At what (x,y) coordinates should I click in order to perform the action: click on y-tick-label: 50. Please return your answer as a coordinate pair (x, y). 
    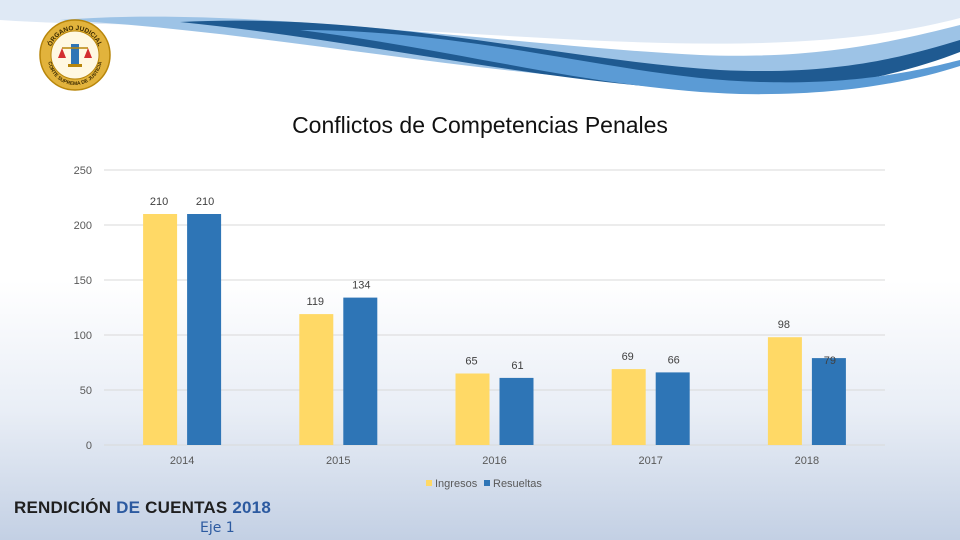
    Looking at the image, I should click on (86, 391).